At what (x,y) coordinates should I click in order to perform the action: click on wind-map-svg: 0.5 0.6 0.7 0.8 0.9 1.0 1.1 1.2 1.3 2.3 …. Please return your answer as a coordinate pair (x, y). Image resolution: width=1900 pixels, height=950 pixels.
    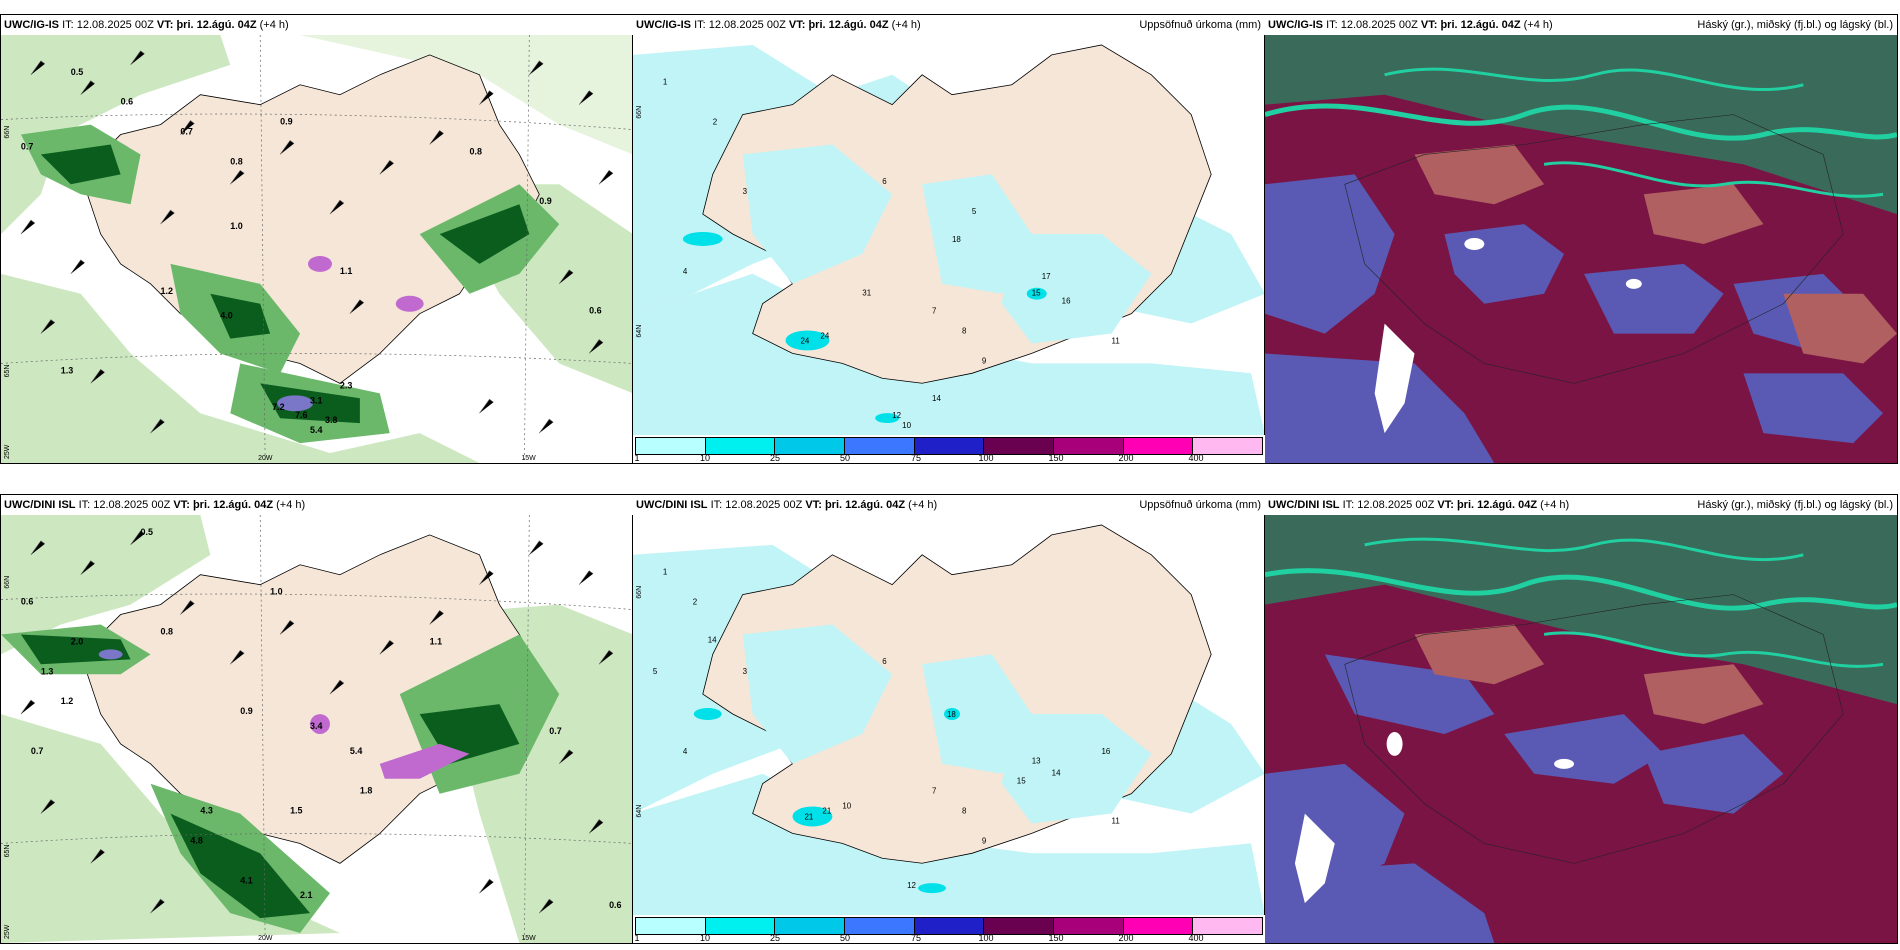
    Looking at the image, I should click on (317, 249).